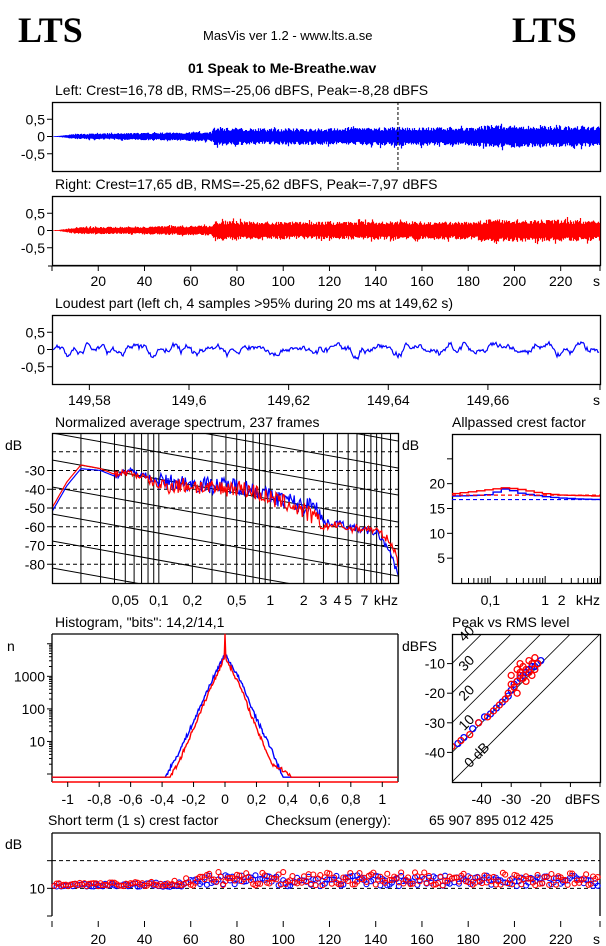 The height and width of the screenshot is (946, 606). What do you see at coordinates (162, 799) in the screenshot?
I see `xtick-label: -0,4` at bounding box center [162, 799].